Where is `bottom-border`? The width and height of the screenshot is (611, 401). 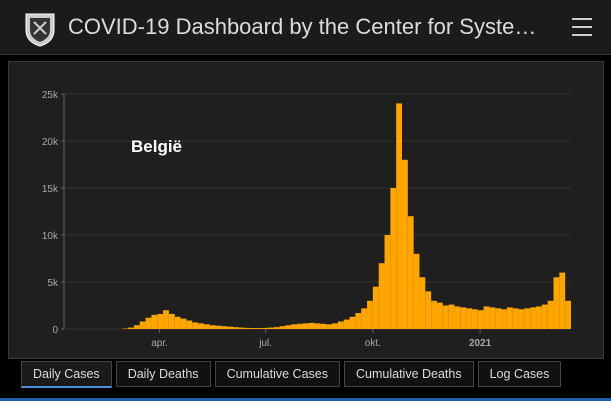
bottom-border is located at coordinates (305, 399).